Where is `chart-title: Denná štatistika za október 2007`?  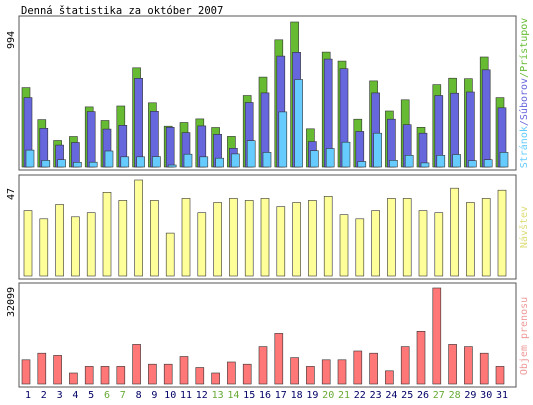
chart-title: Denná štatistika za október 2007 is located at coordinates (122, 11).